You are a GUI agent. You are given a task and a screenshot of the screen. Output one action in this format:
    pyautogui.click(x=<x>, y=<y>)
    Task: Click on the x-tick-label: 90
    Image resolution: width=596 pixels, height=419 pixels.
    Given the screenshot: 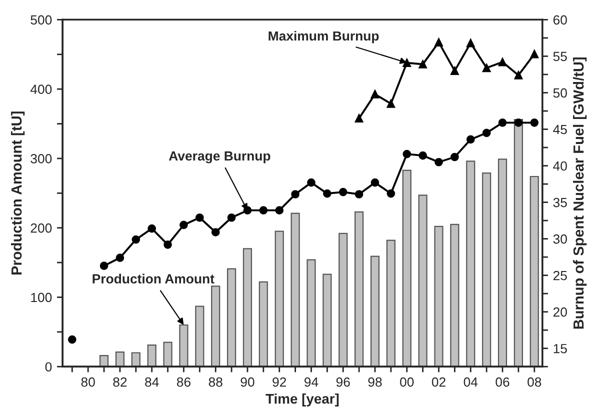 What is the action you would take?
    pyautogui.click(x=247, y=382)
    